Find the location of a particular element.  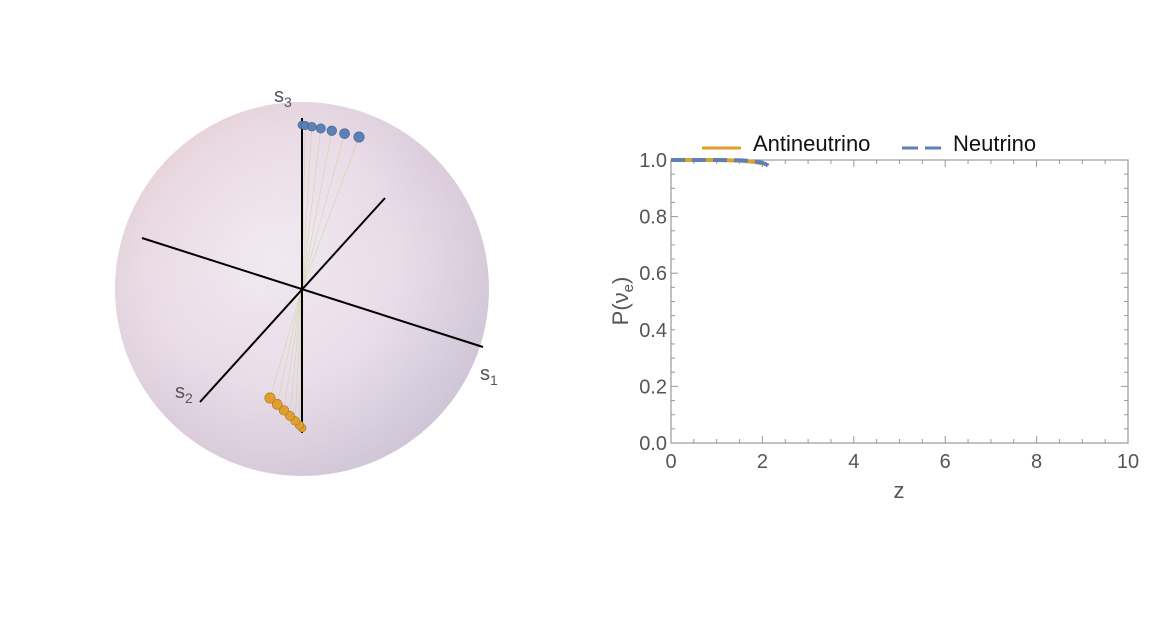

y-tick-label: 0.2 is located at coordinates (653, 387).